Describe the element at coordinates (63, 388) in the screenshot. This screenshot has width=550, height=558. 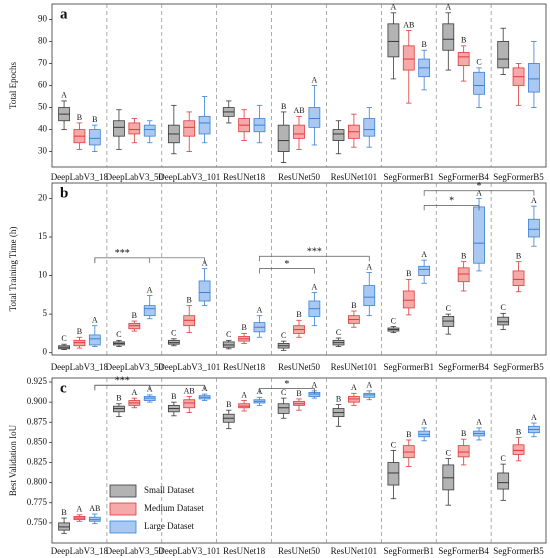
I see `panel-label: c` at that location.